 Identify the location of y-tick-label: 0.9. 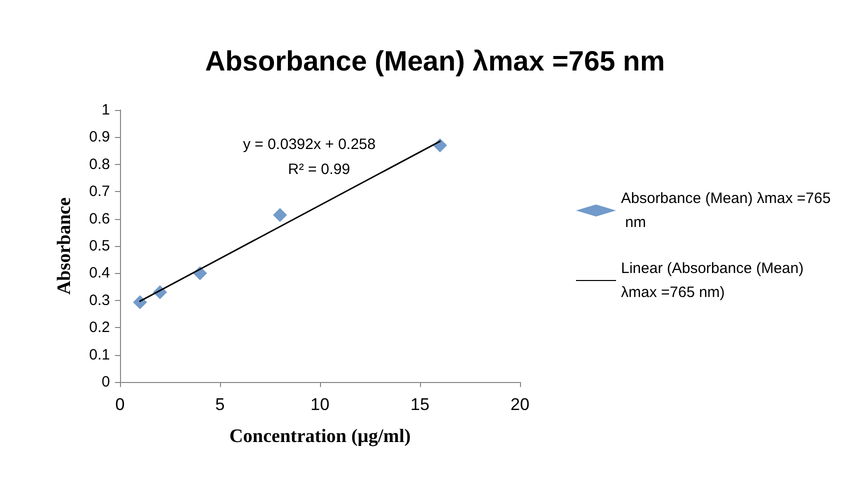
(99, 137).